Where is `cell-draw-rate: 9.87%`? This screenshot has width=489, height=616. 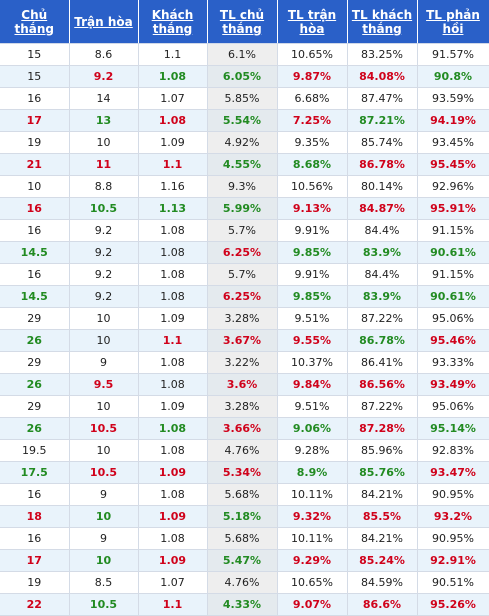
cell-draw-rate: 9.87% is located at coordinates (312, 76).